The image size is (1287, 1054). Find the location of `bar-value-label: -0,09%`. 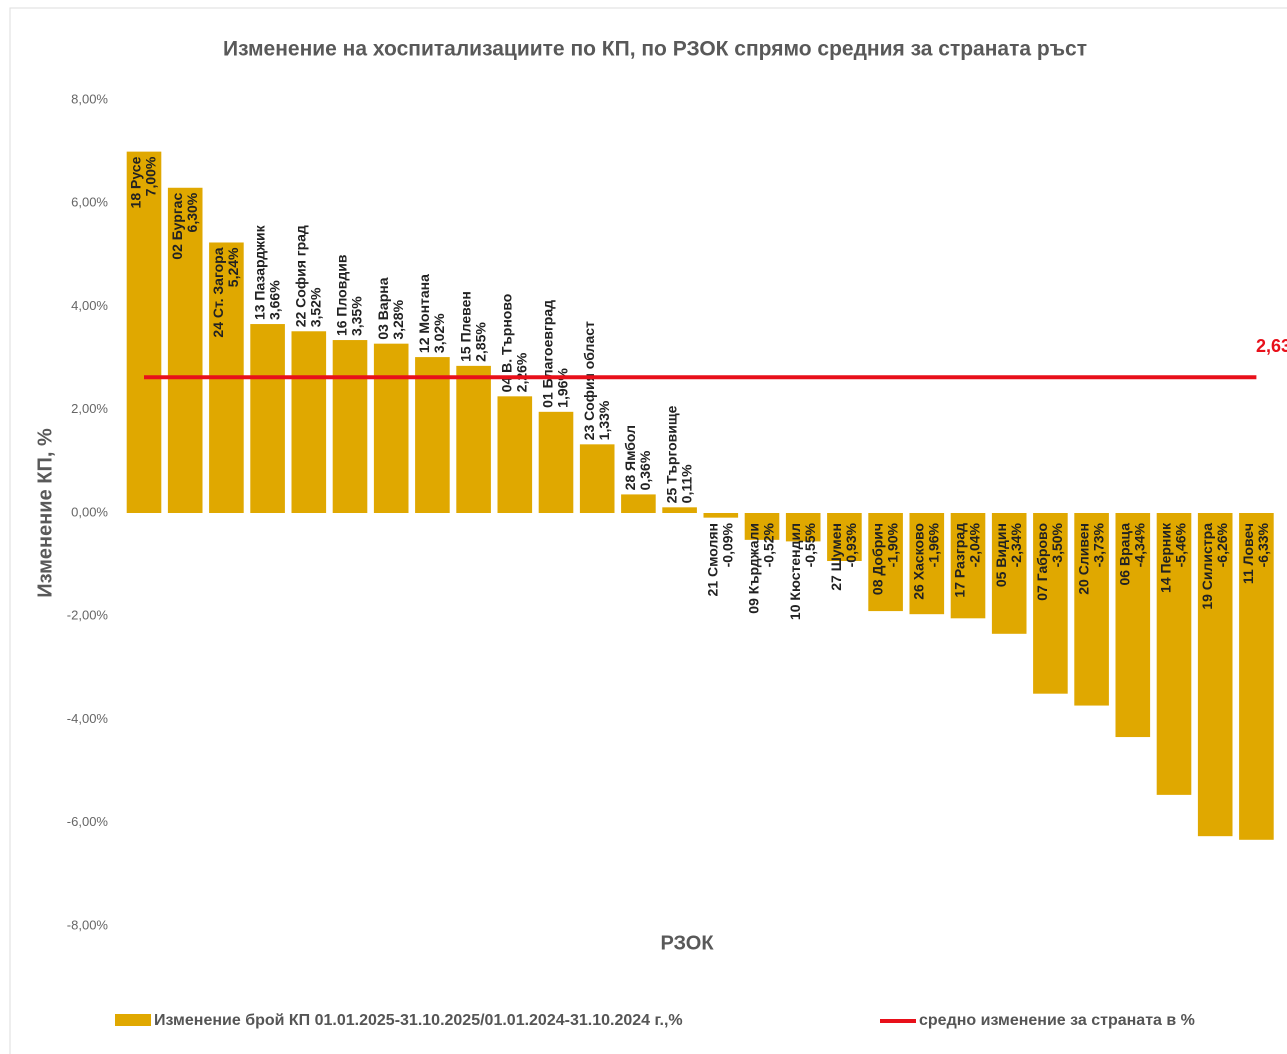

bar-value-label: -0,09% is located at coordinates (728, 544).